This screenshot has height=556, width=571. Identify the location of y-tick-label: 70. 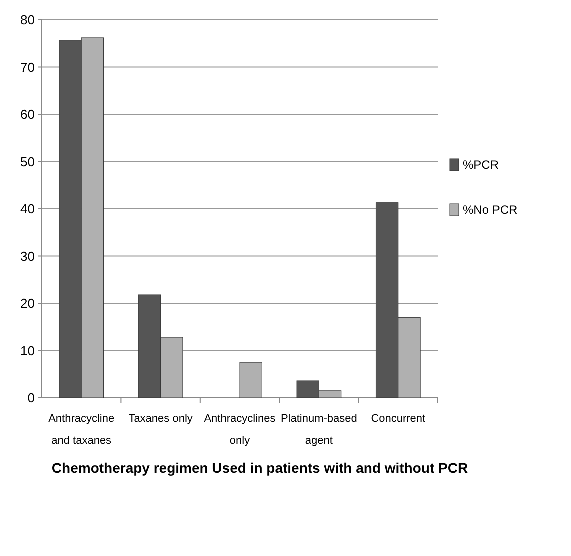
(27, 67).